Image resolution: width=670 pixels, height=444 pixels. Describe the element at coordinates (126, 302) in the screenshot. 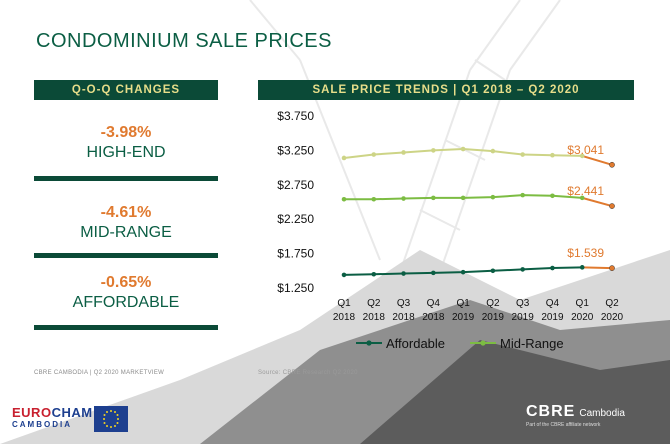

I see `qoq-affordable-label: AFFORDABLE` at that location.